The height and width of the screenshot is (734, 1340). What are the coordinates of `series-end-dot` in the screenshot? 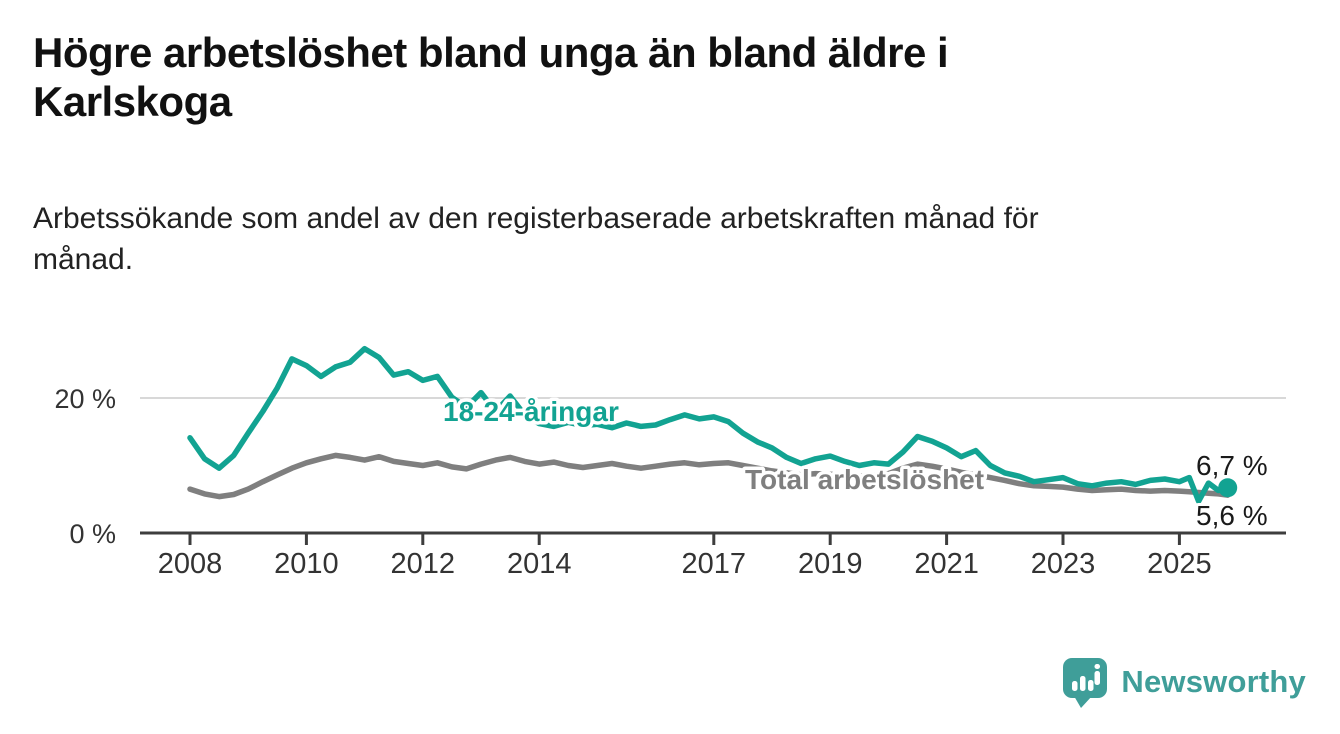 It's located at (1228, 488).